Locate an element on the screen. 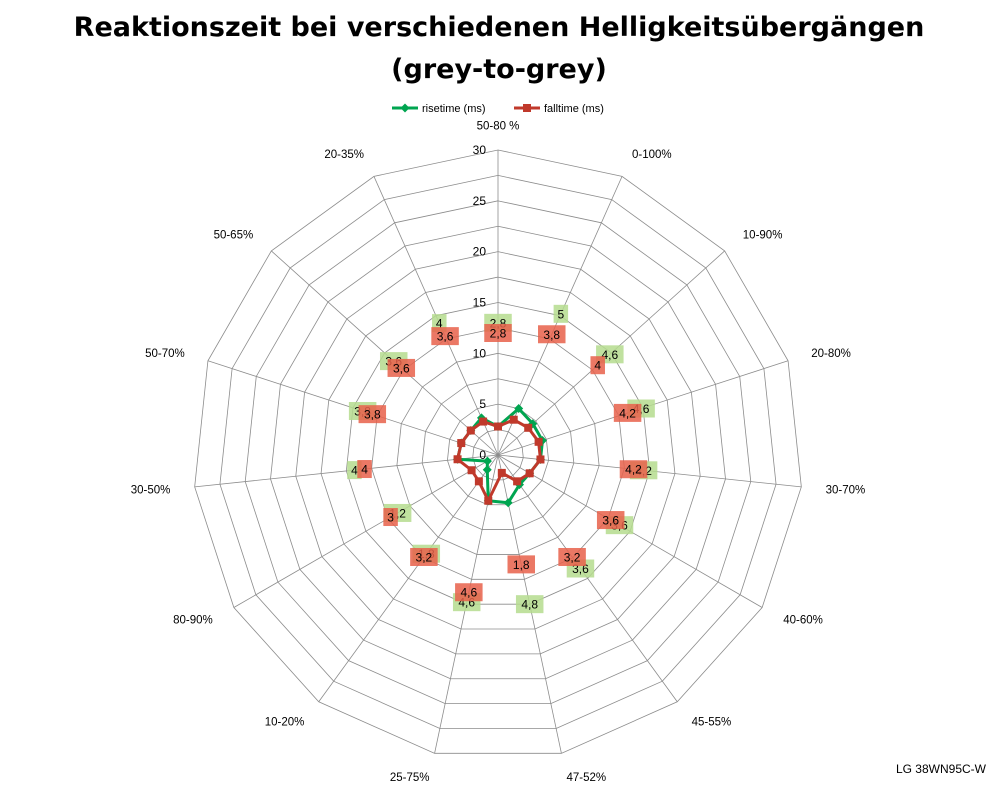 The width and height of the screenshot is (998, 786). legend: risetime (ms) falltime (ms) is located at coordinates (498, 109).